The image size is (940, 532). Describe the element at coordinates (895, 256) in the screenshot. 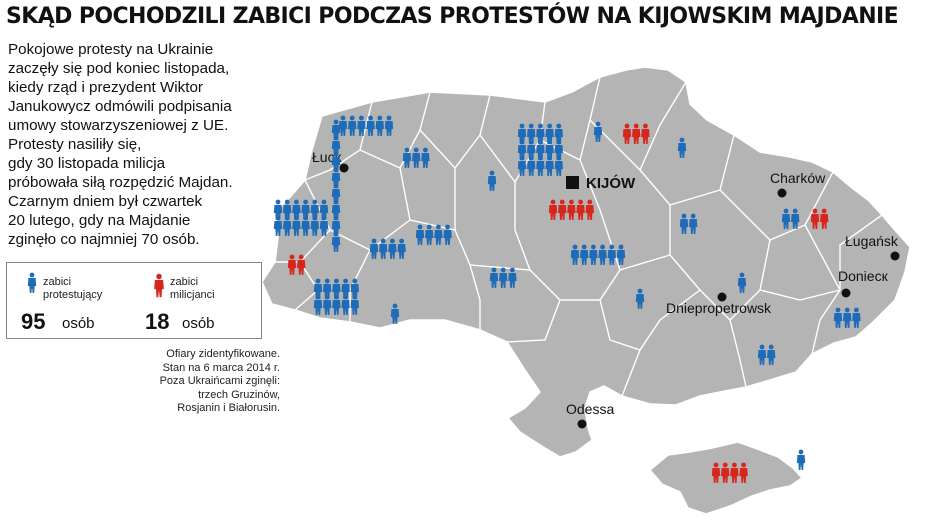

I see `lugansk-marker` at that location.